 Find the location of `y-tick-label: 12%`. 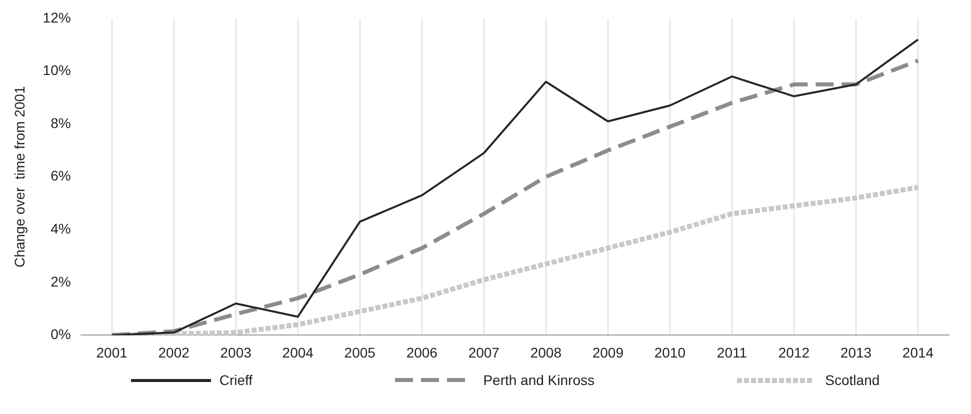

y-tick-label: 12% is located at coordinates (56, 17).